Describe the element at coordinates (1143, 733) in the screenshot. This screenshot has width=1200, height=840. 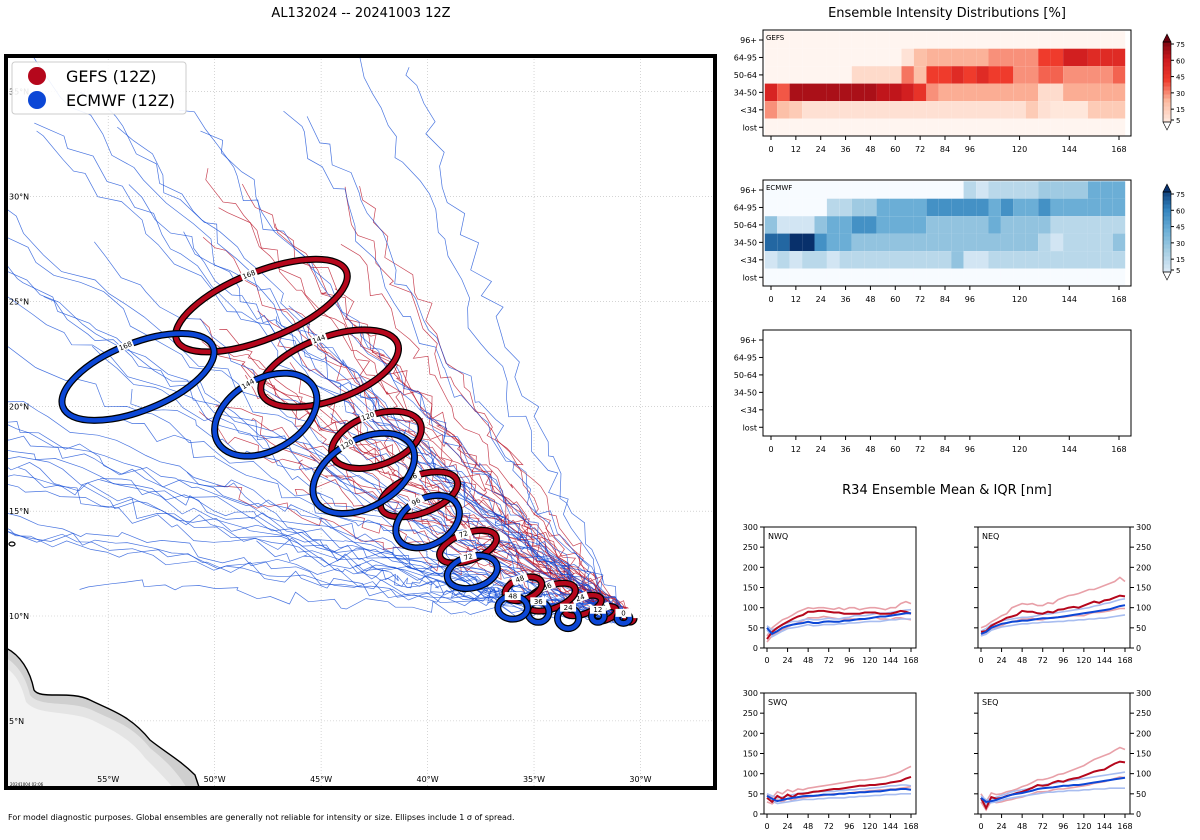
I see `r34-ylabel: 200` at that location.